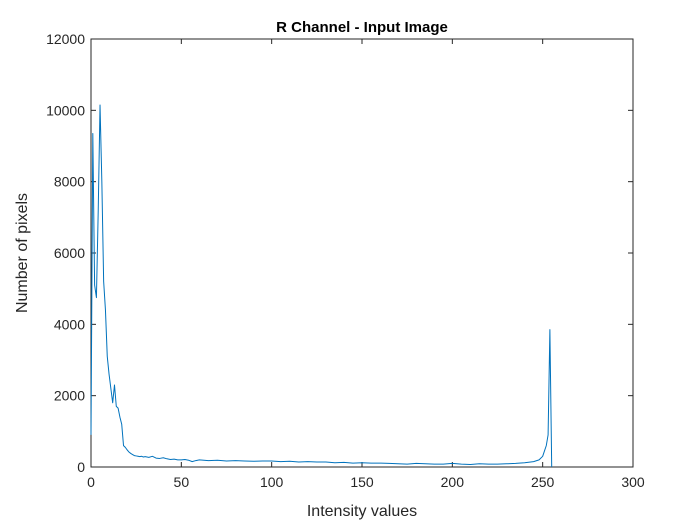  Describe the element at coordinates (362, 511) in the screenshot. I see `x-axis-label: Intensity values` at that location.